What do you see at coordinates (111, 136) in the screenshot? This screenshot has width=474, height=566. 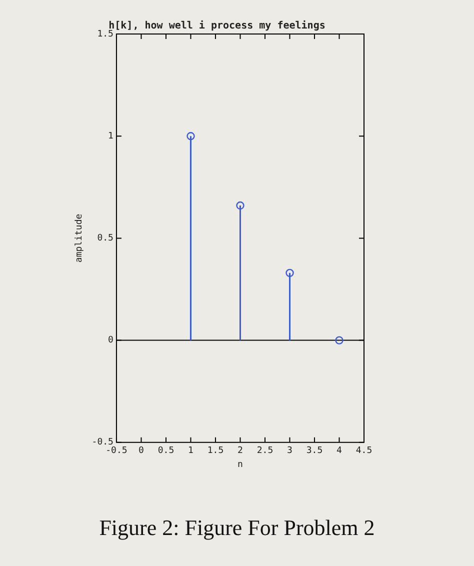 I see `y-tick-label: 1` at bounding box center [111, 136].